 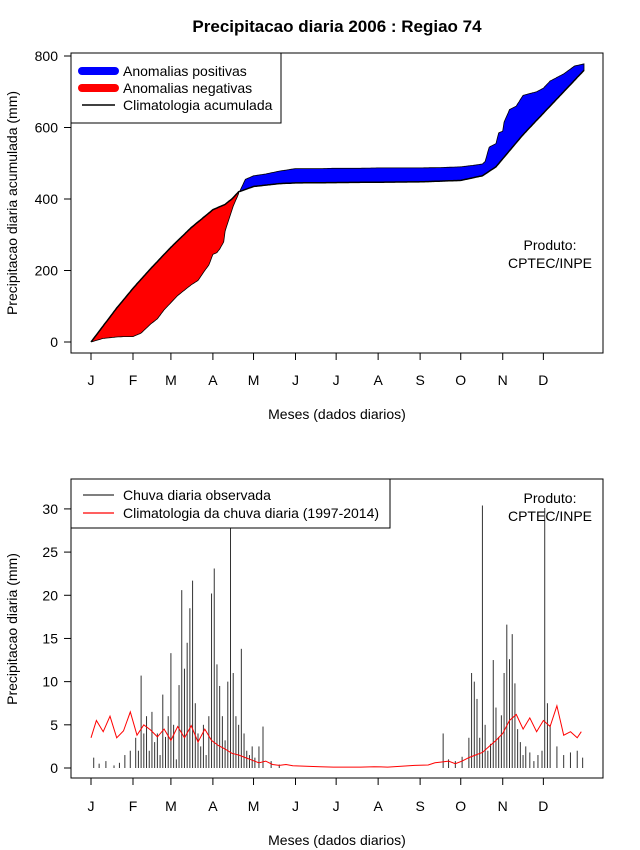 What do you see at coordinates (337, 414) in the screenshot?
I see `top-x-axis-label: Meses (dados diarios)` at bounding box center [337, 414].